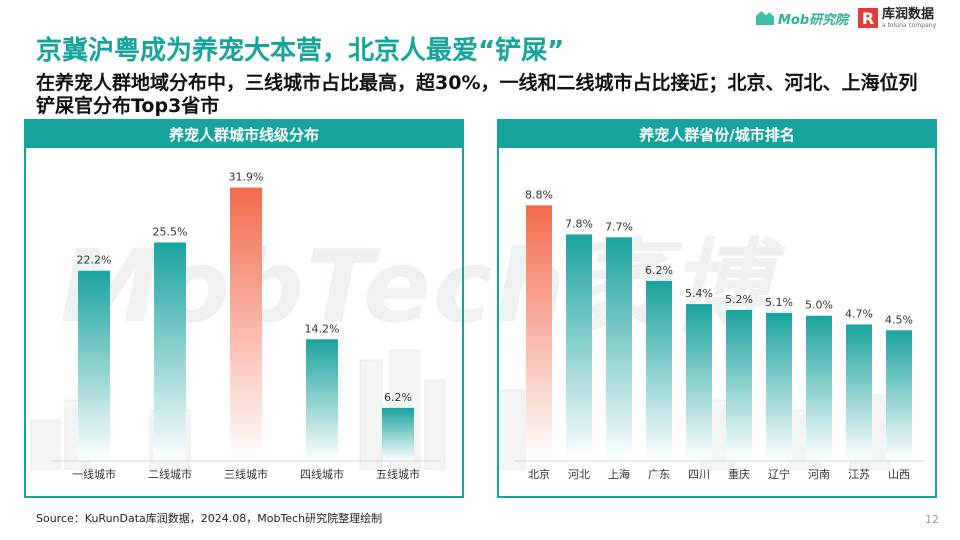 The height and width of the screenshot is (540, 960). Describe the element at coordinates (579, 347) in the screenshot. I see `bar-河北` at that location.